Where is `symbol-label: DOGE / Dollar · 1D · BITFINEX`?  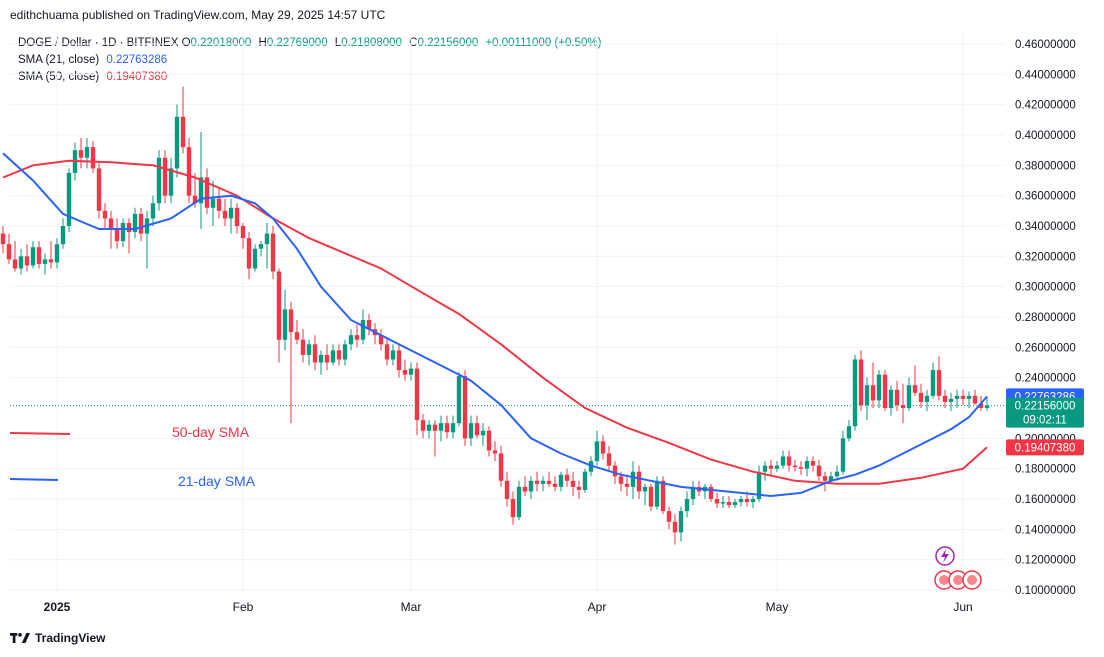
symbol-label: DOGE / Dollar · 1D · BITFINEX is located at coordinates (98, 43).